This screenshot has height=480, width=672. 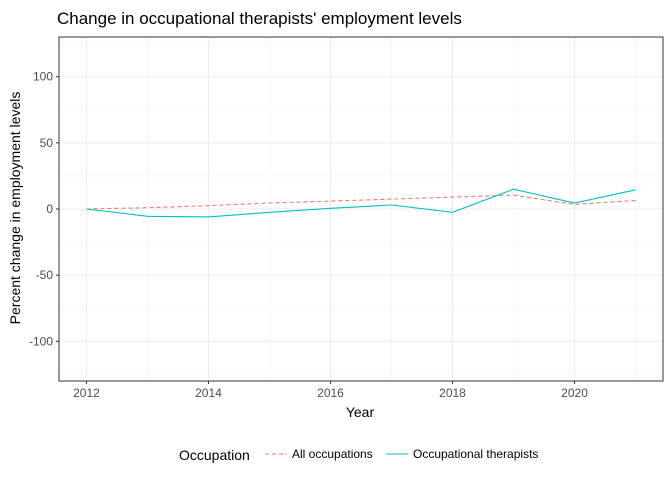 I want to click on y-axis: -100 -50 0 50 100, so click(x=44, y=209).